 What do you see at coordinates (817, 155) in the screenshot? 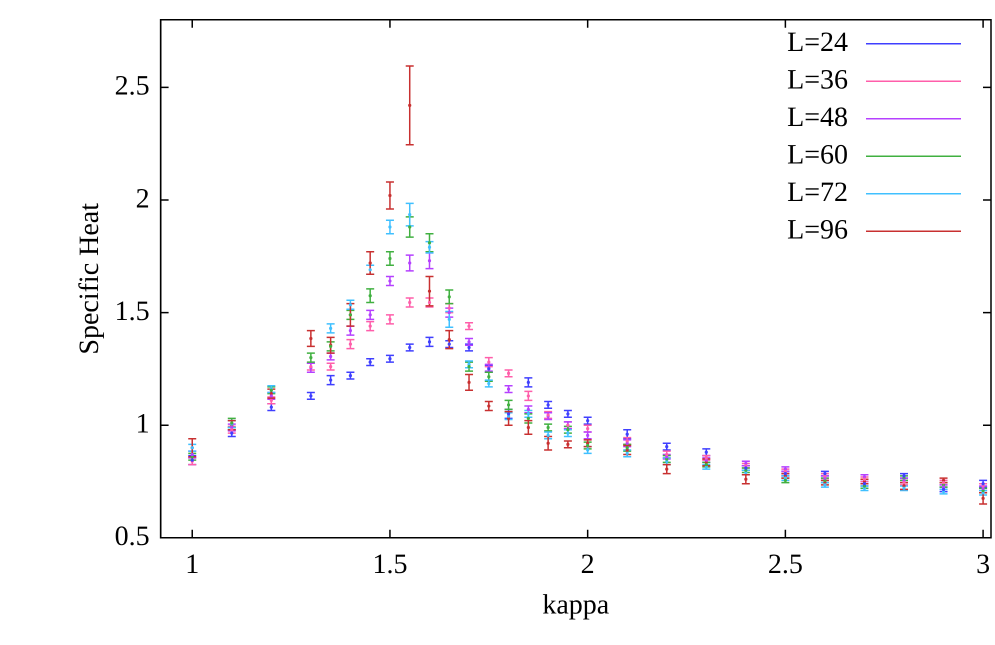
I see `legend-label: L=60` at bounding box center [817, 155].